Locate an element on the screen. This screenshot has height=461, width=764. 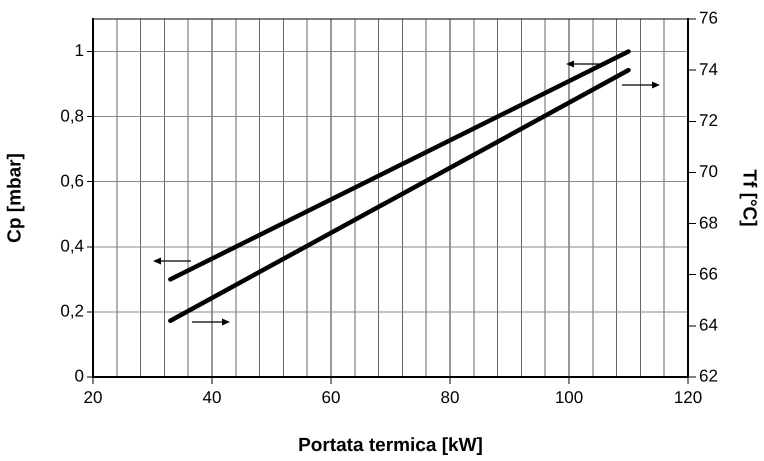
x-tick-label: 120 is located at coordinates (688, 397).